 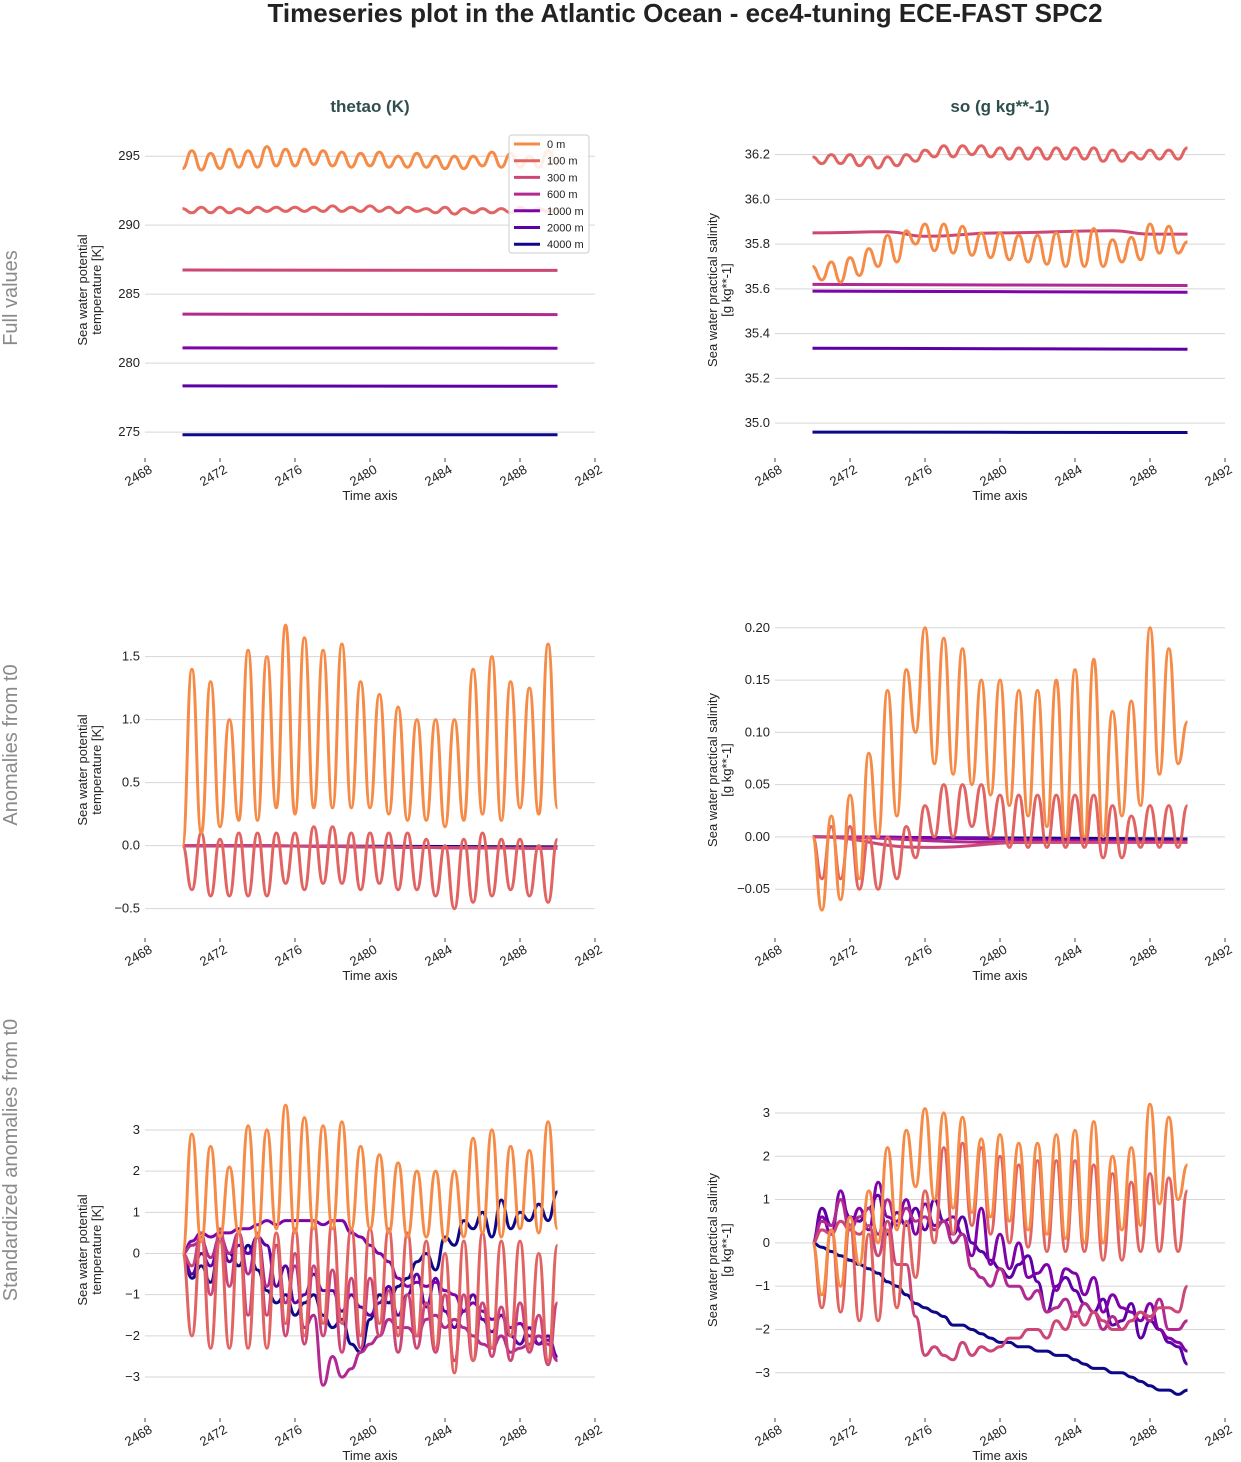 What do you see at coordinates (757, 288) in the screenshot?
I see `y-tick-label: 35.6` at bounding box center [757, 288].